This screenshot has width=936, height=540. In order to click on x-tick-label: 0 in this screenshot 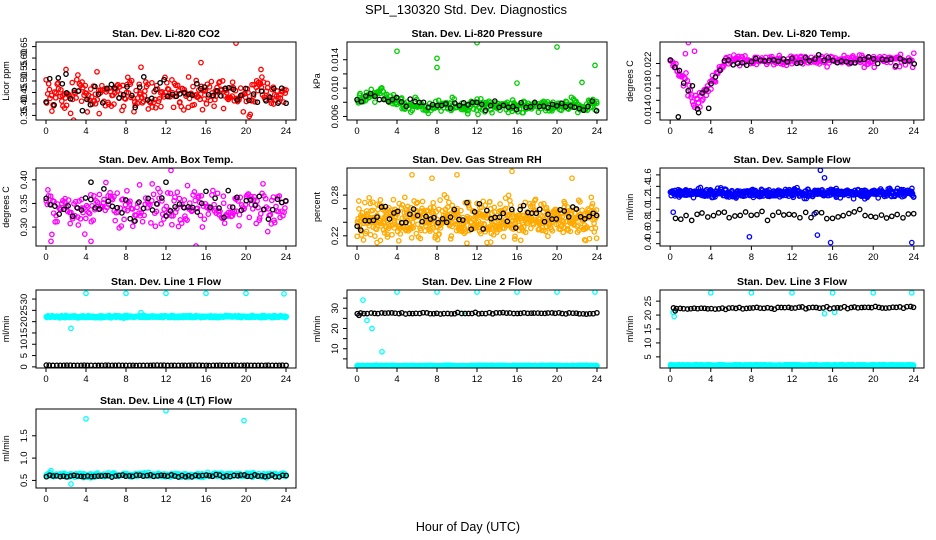, I will do `click(670, 379)`.